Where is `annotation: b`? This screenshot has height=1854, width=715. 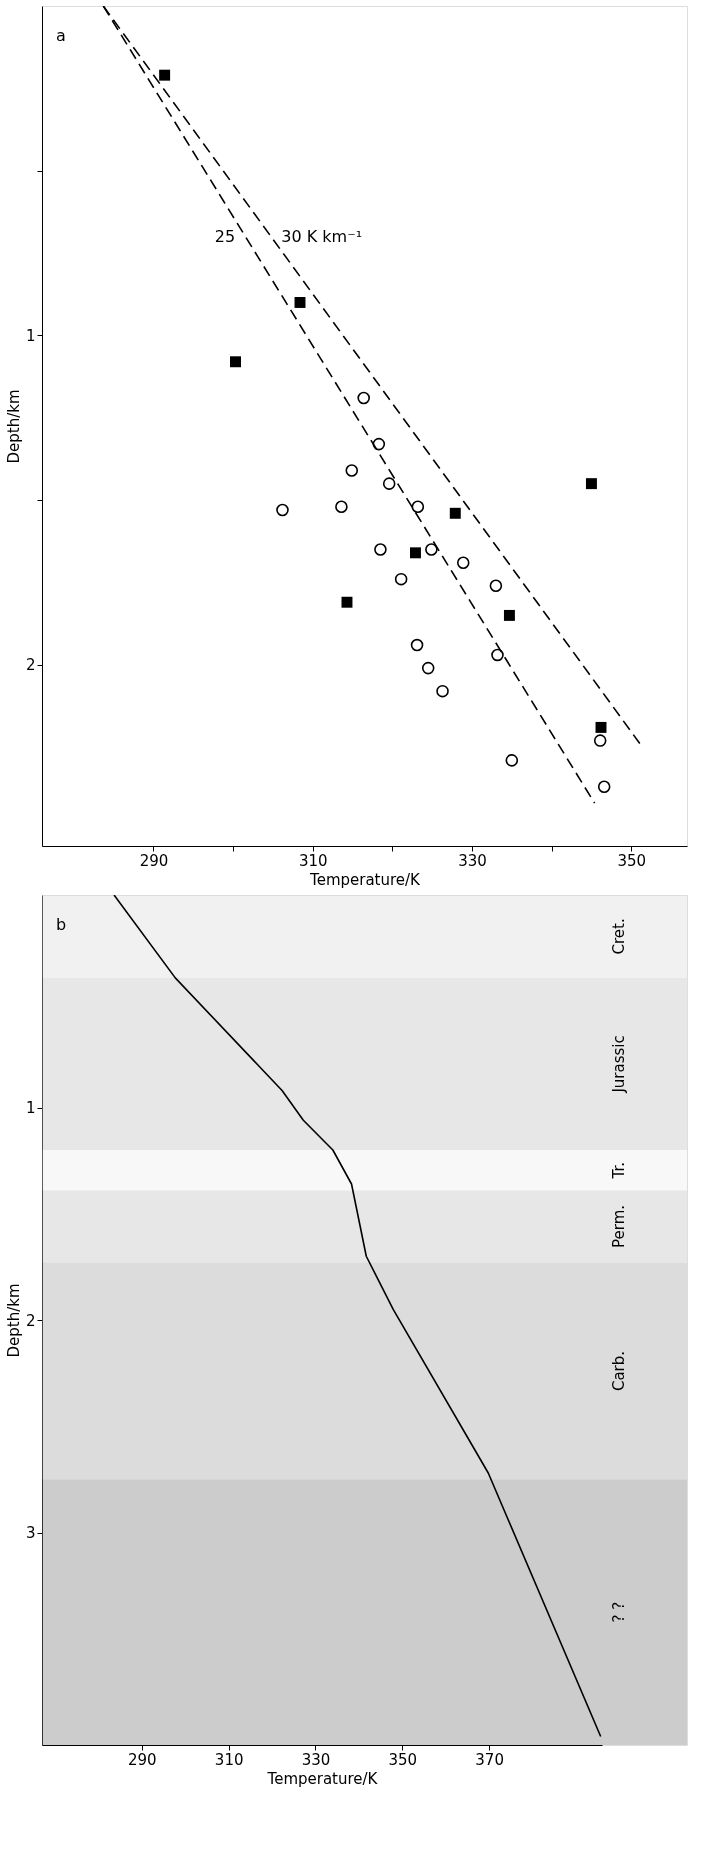 annotation: b is located at coordinates (61, 924).